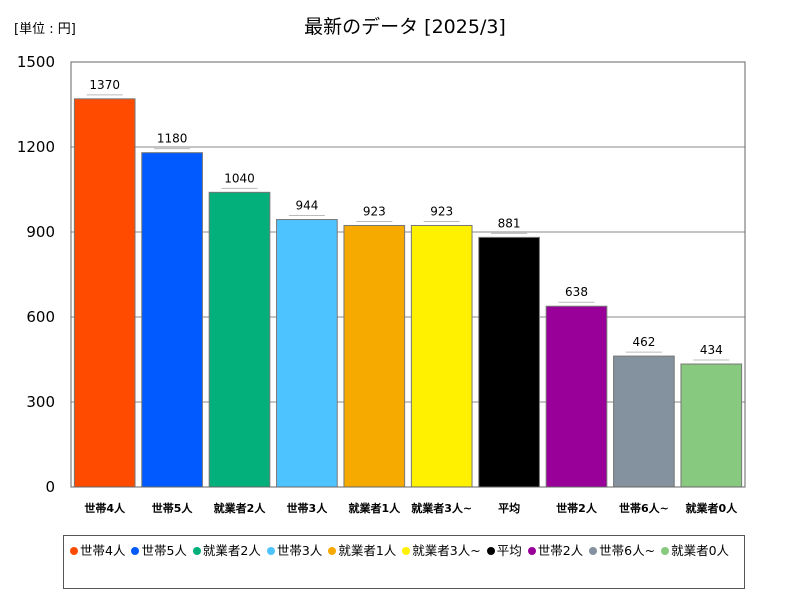 The height and width of the screenshot is (600, 800). I want to click on legend-label: 世帯2人, so click(560, 550).